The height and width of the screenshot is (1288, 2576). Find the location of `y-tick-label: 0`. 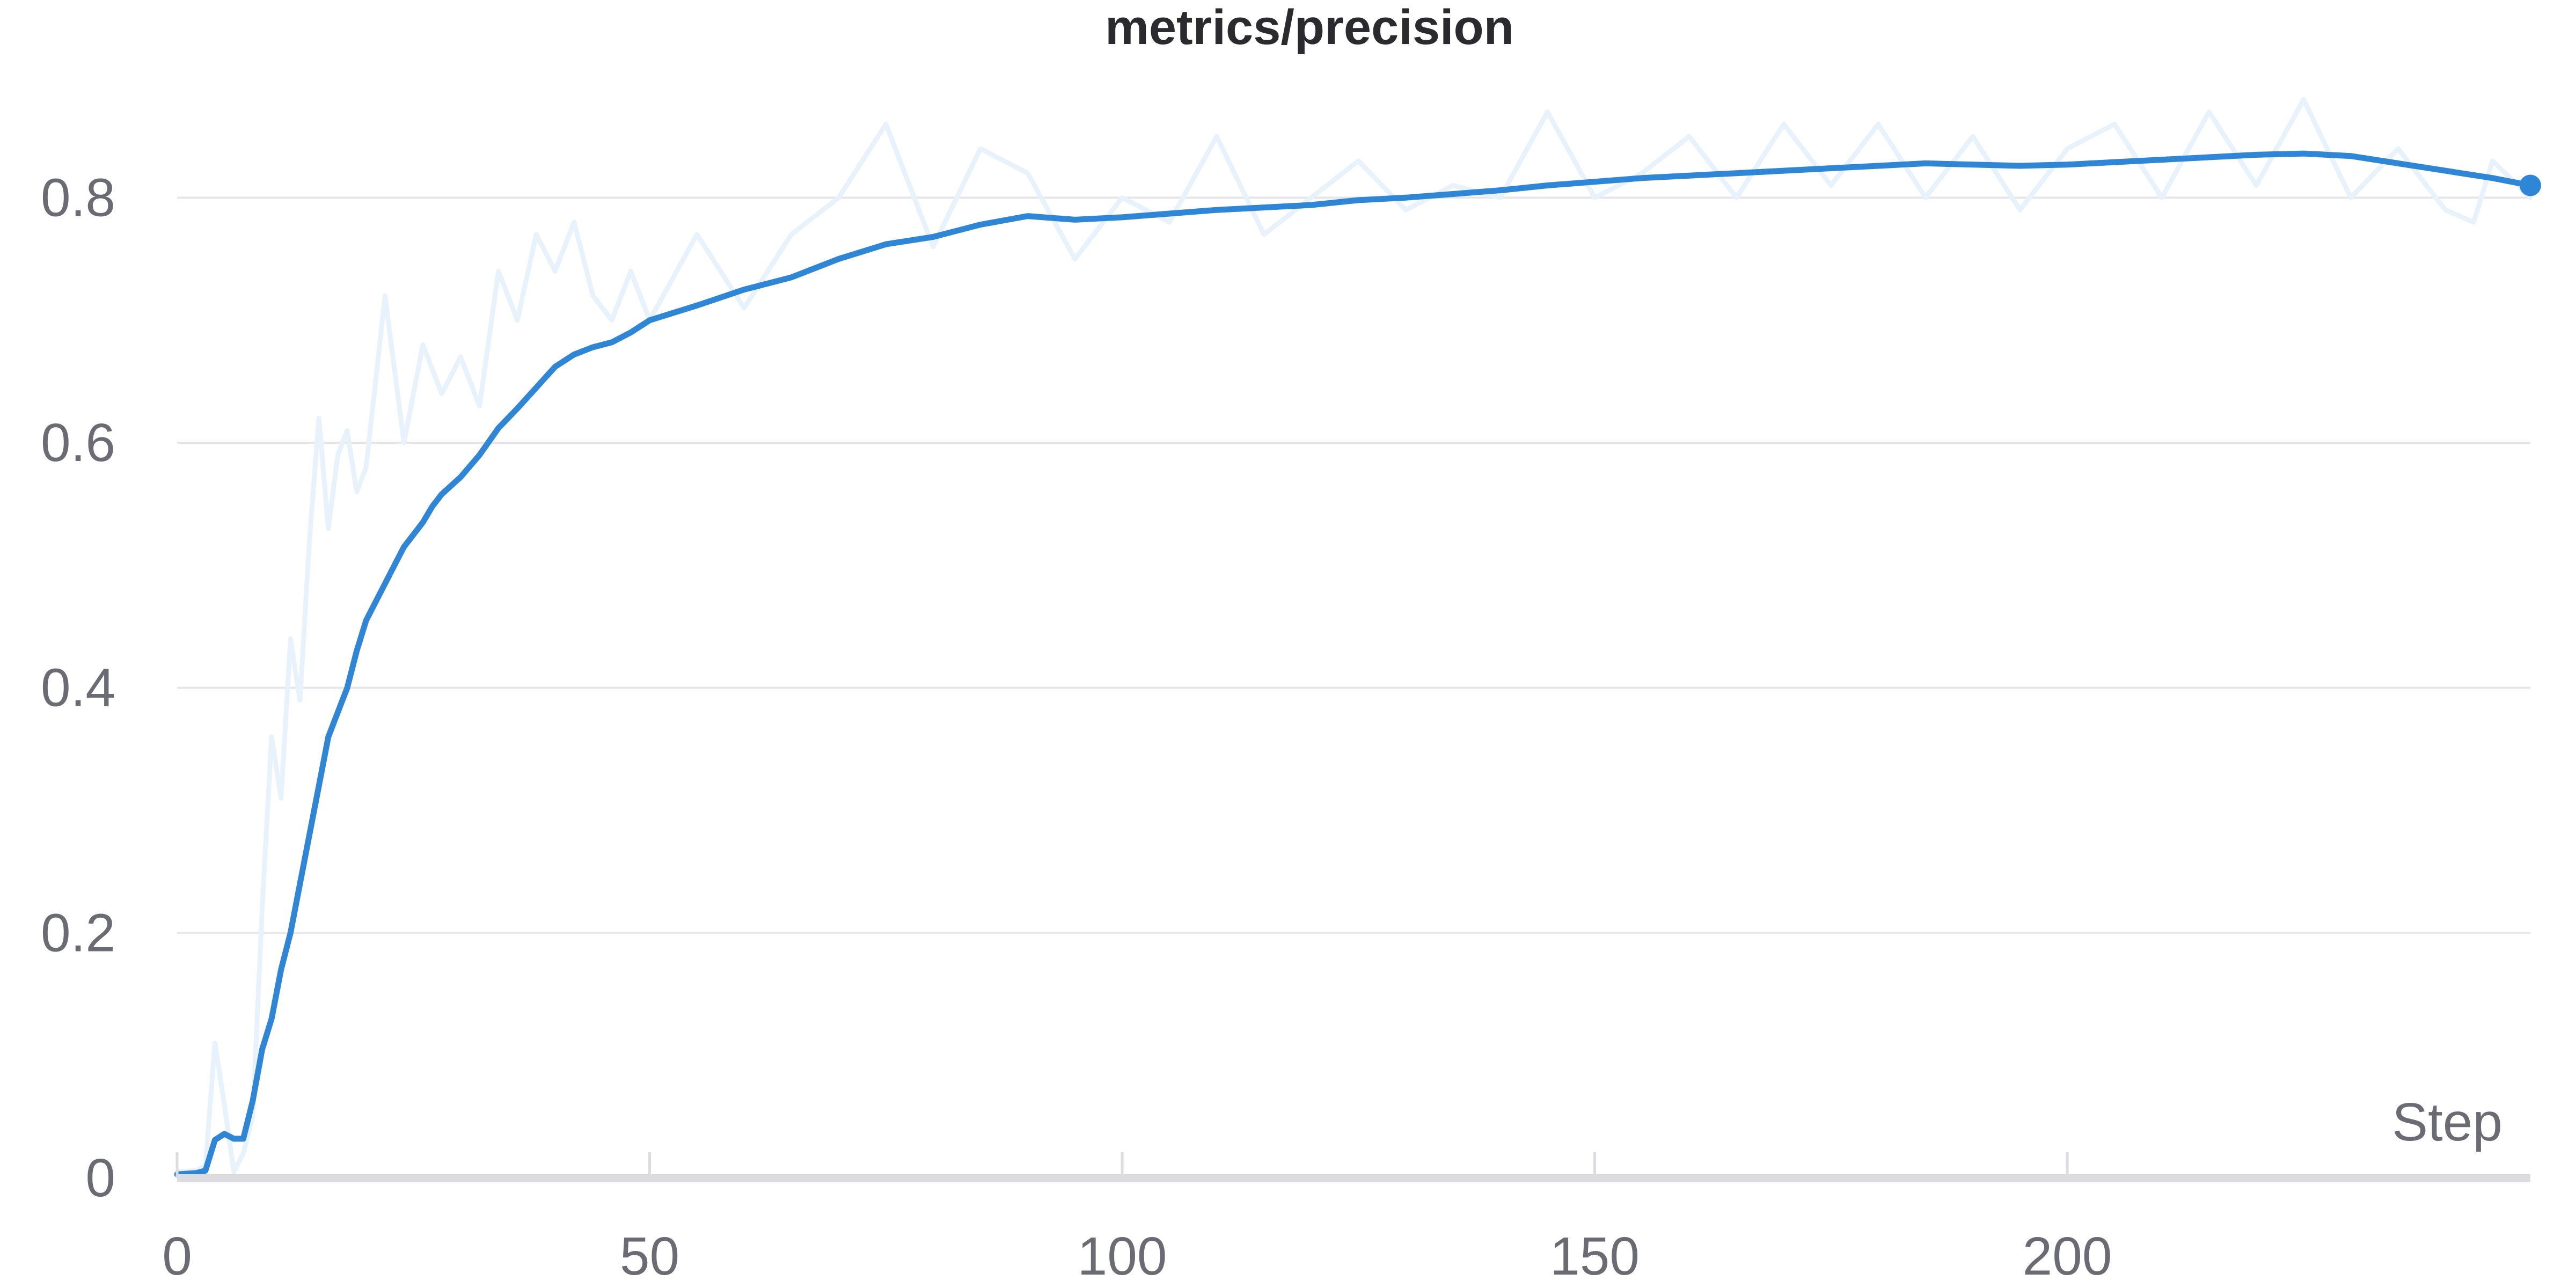

y-tick-label: 0 is located at coordinates (100, 1178).